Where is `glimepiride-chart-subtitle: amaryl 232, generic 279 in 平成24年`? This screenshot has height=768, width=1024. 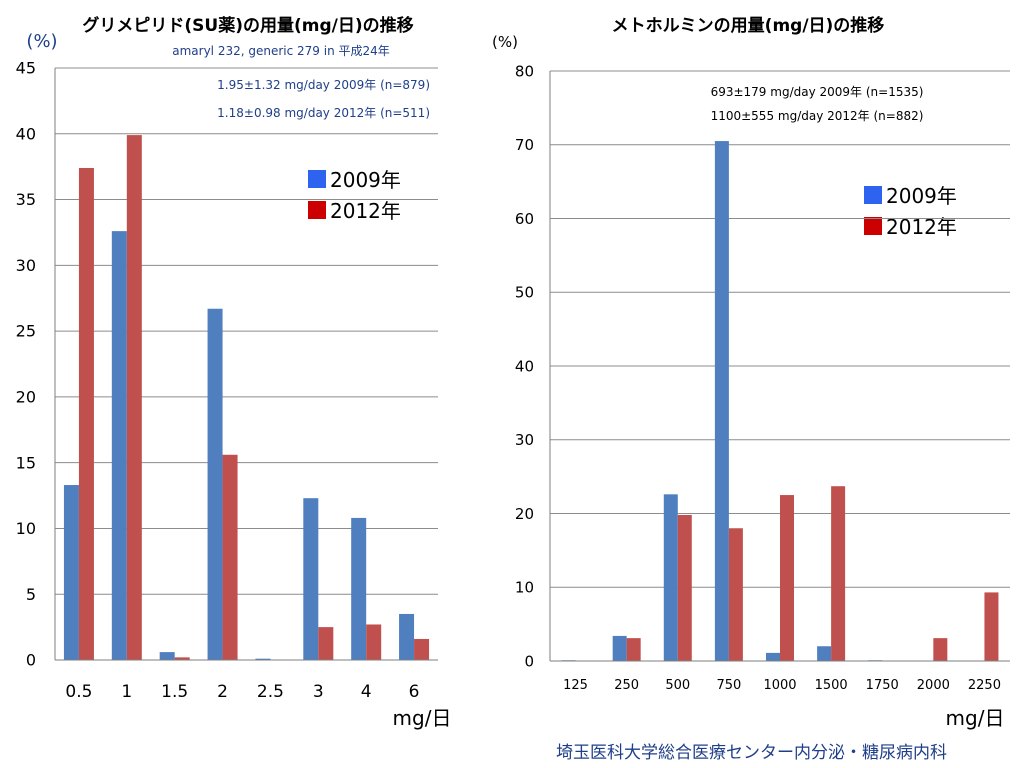
glimepiride-chart-subtitle: amaryl 232, generic 279 in 平成24年 is located at coordinates (281, 51).